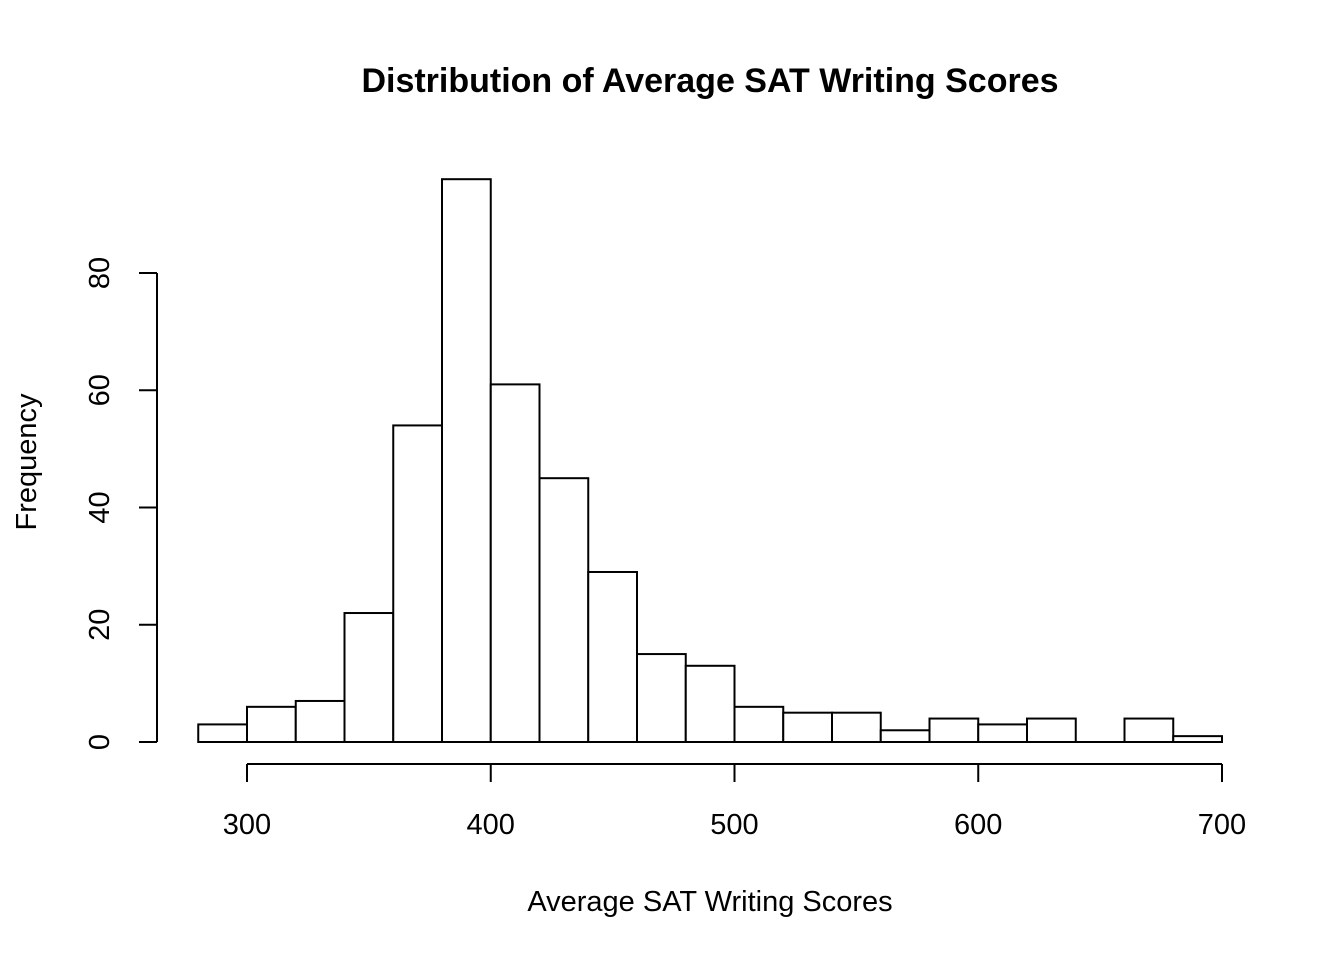 This screenshot has width=1344, height=960. What do you see at coordinates (247, 825) in the screenshot?
I see `x-tick-label: 300` at bounding box center [247, 825].